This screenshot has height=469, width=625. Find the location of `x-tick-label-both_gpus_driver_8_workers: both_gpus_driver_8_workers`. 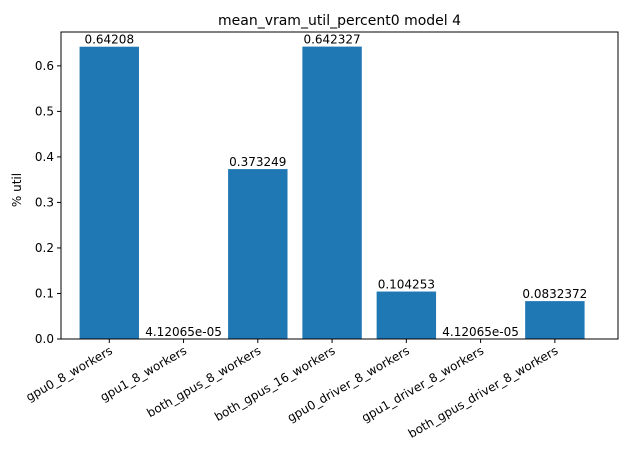

x-tick-label-both_gpus_driver_8_workers: both_gpus_driver_8_workers is located at coordinates (483, 391).